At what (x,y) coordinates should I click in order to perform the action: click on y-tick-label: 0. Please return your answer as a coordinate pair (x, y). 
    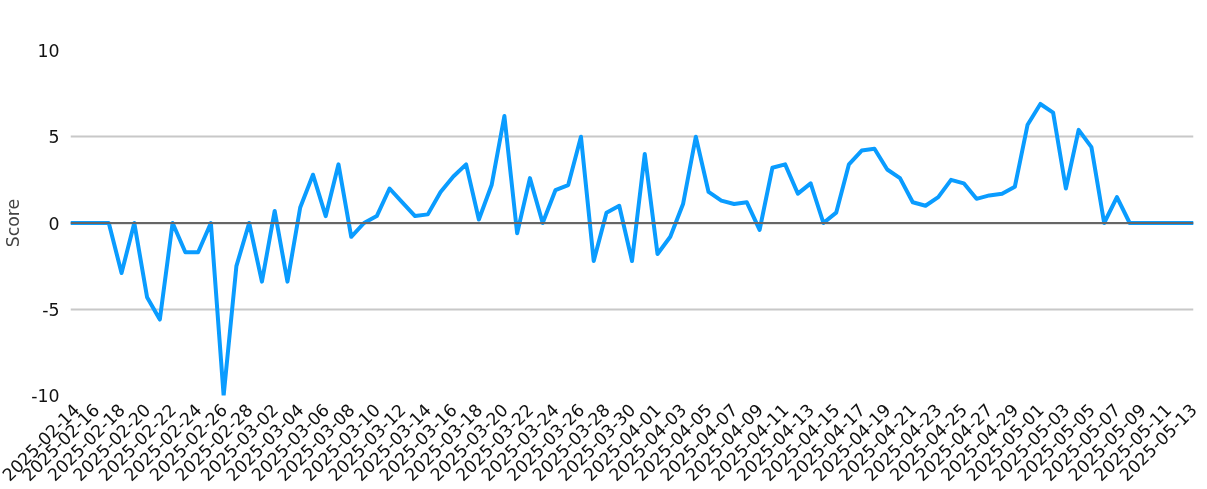
    Looking at the image, I should click on (54, 223).